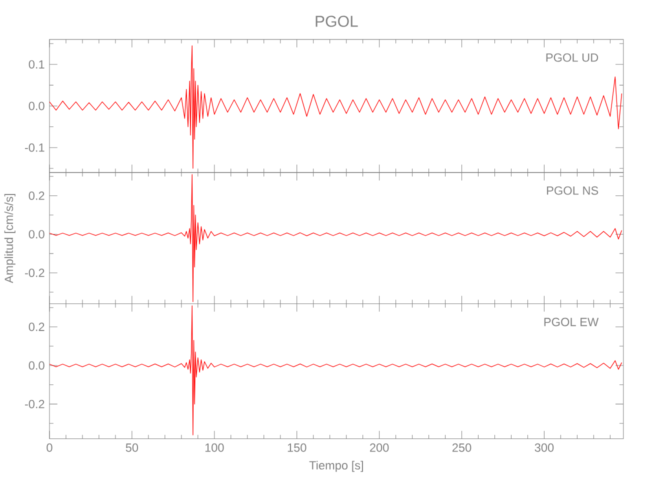  Describe the element at coordinates (572, 57) in the screenshot. I see `annotation: PGOL UD` at that location.